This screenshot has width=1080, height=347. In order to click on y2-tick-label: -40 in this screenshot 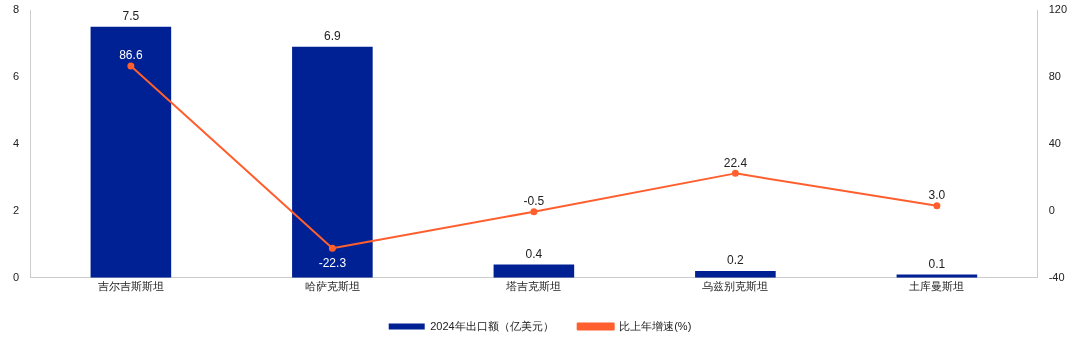, I will do `click(1056, 276)`.